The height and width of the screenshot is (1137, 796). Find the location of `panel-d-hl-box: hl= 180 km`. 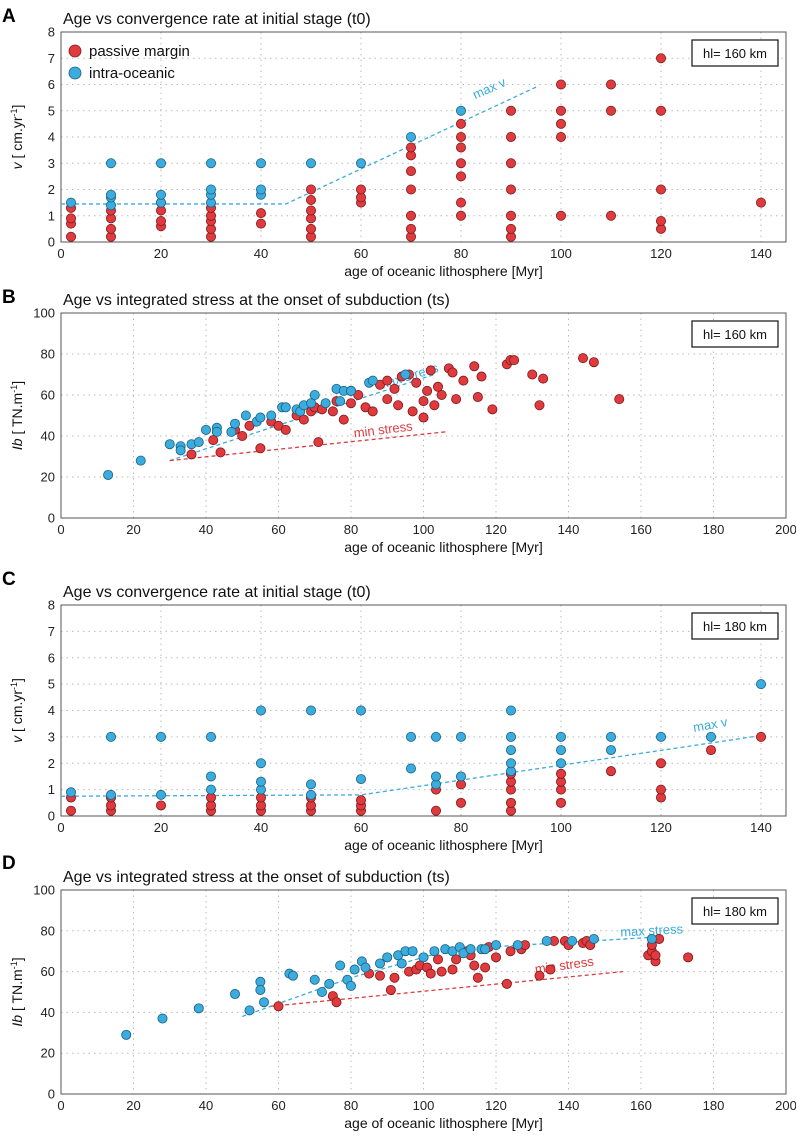

panel-d-hl-box: hl= 180 km is located at coordinates (735, 911).